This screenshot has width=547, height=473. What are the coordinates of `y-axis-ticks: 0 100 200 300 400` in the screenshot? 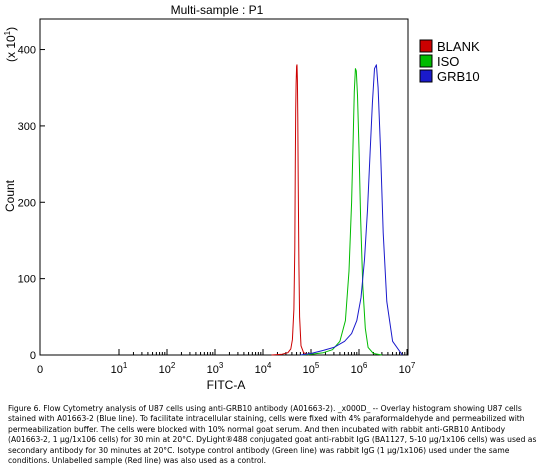 It's located at (31, 203).